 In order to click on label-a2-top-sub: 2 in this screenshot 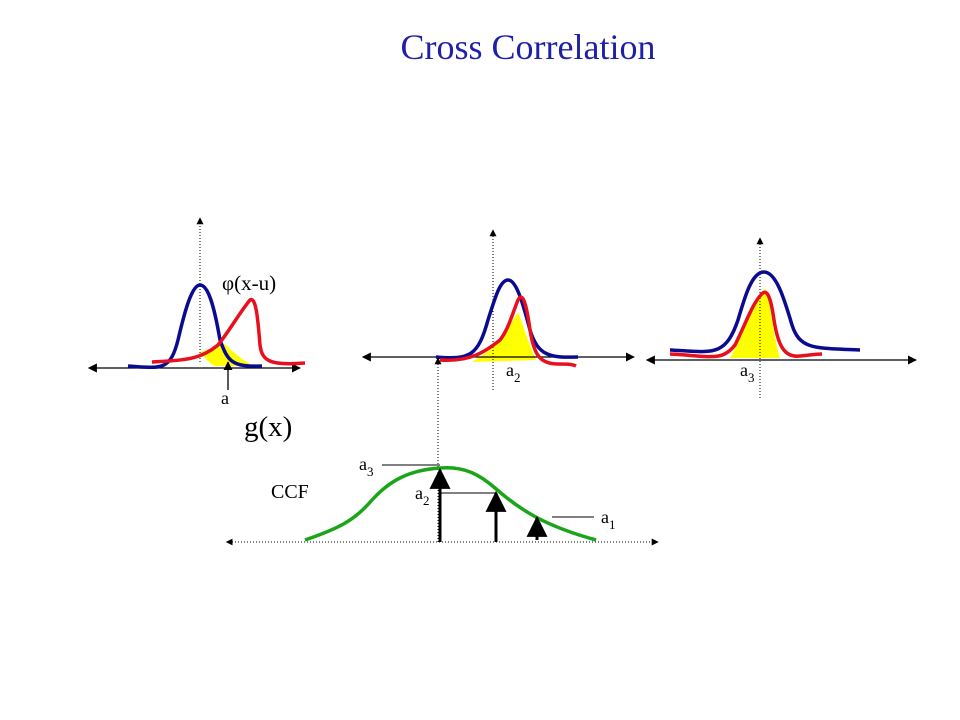, I will do `click(517, 377)`.